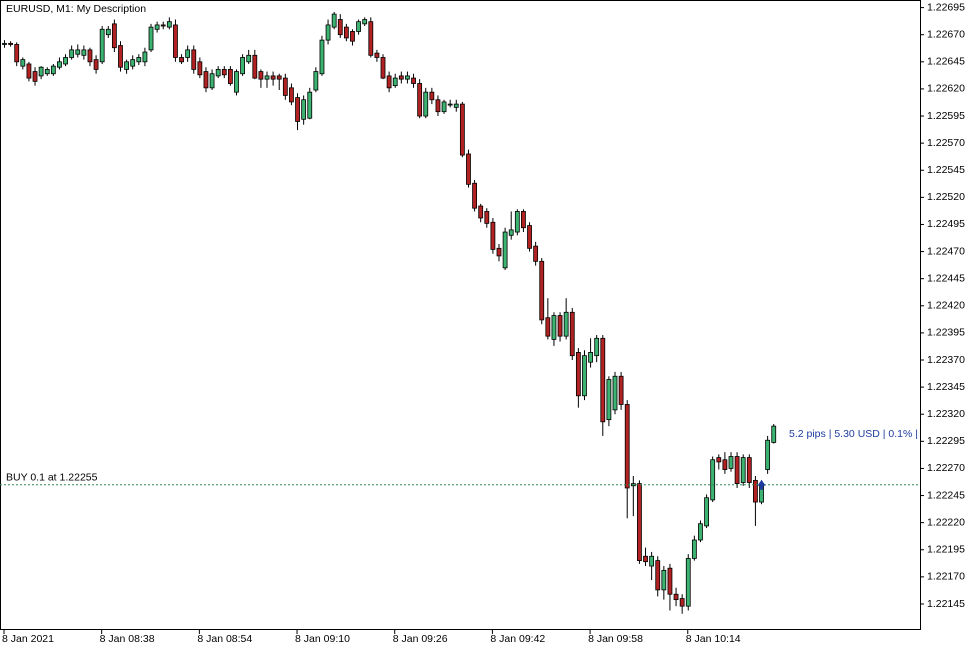 This screenshot has height=650, width=977. What do you see at coordinates (761, 484) in the screenshot?
I see `entry-arrow` at bounding box center [761, 484].